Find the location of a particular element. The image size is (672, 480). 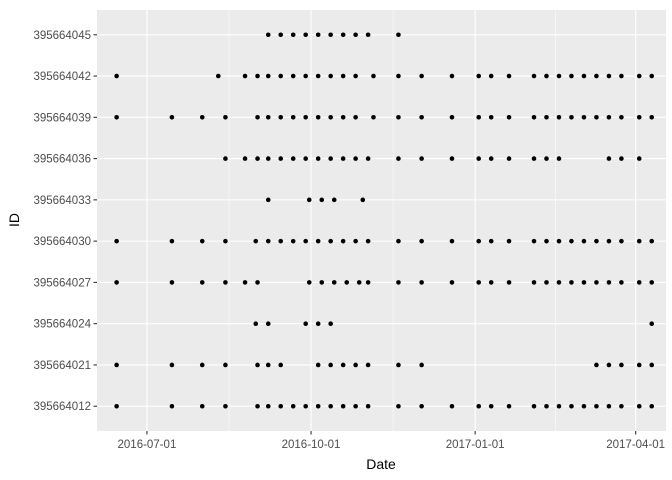

y-tick-label: 395664045 is located at coordinates (62, 36).